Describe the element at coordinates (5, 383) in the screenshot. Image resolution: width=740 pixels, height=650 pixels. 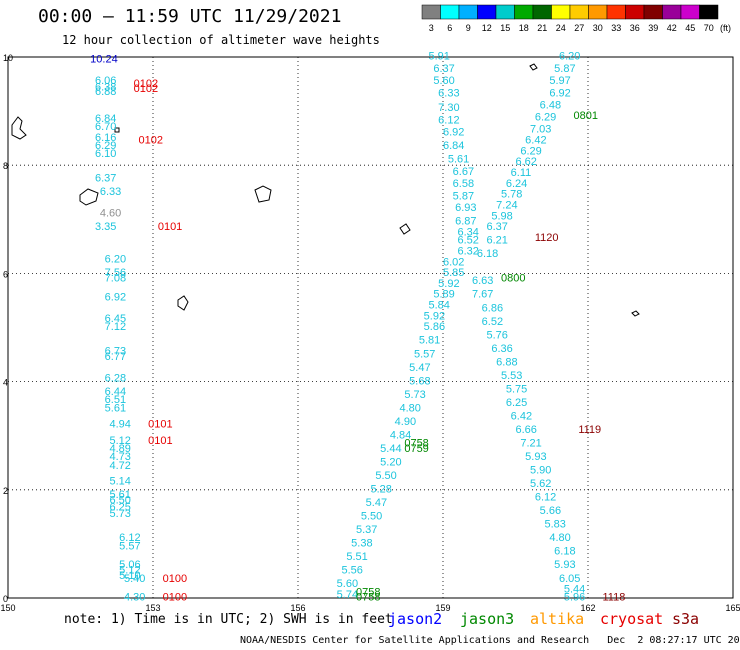
I see `y-tick-label: 4` at that location.